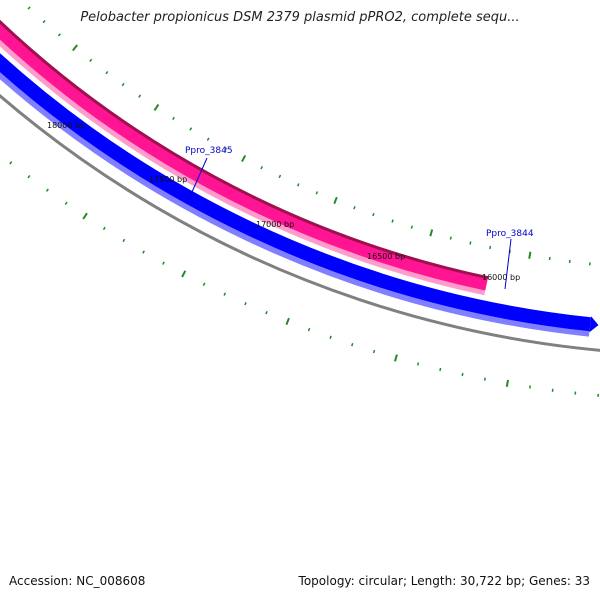 The height and width of the screenshot is (600, 600). I want to click on accession-text: Accession: NC_008608, so click(77, 581).